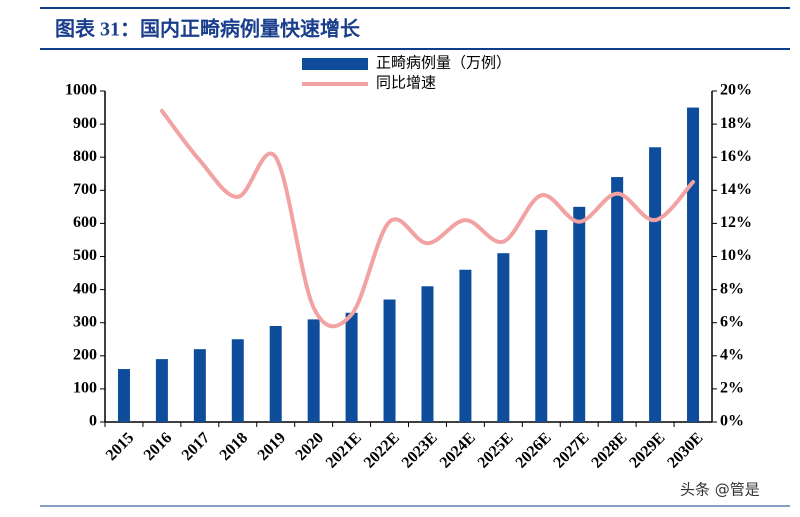 The height and width of the screenshot is (517, 800). What do you see at coordinates (85, 123) in the screenshot?
I see `y-tick-label: 900` at bounding box center [85, 123].